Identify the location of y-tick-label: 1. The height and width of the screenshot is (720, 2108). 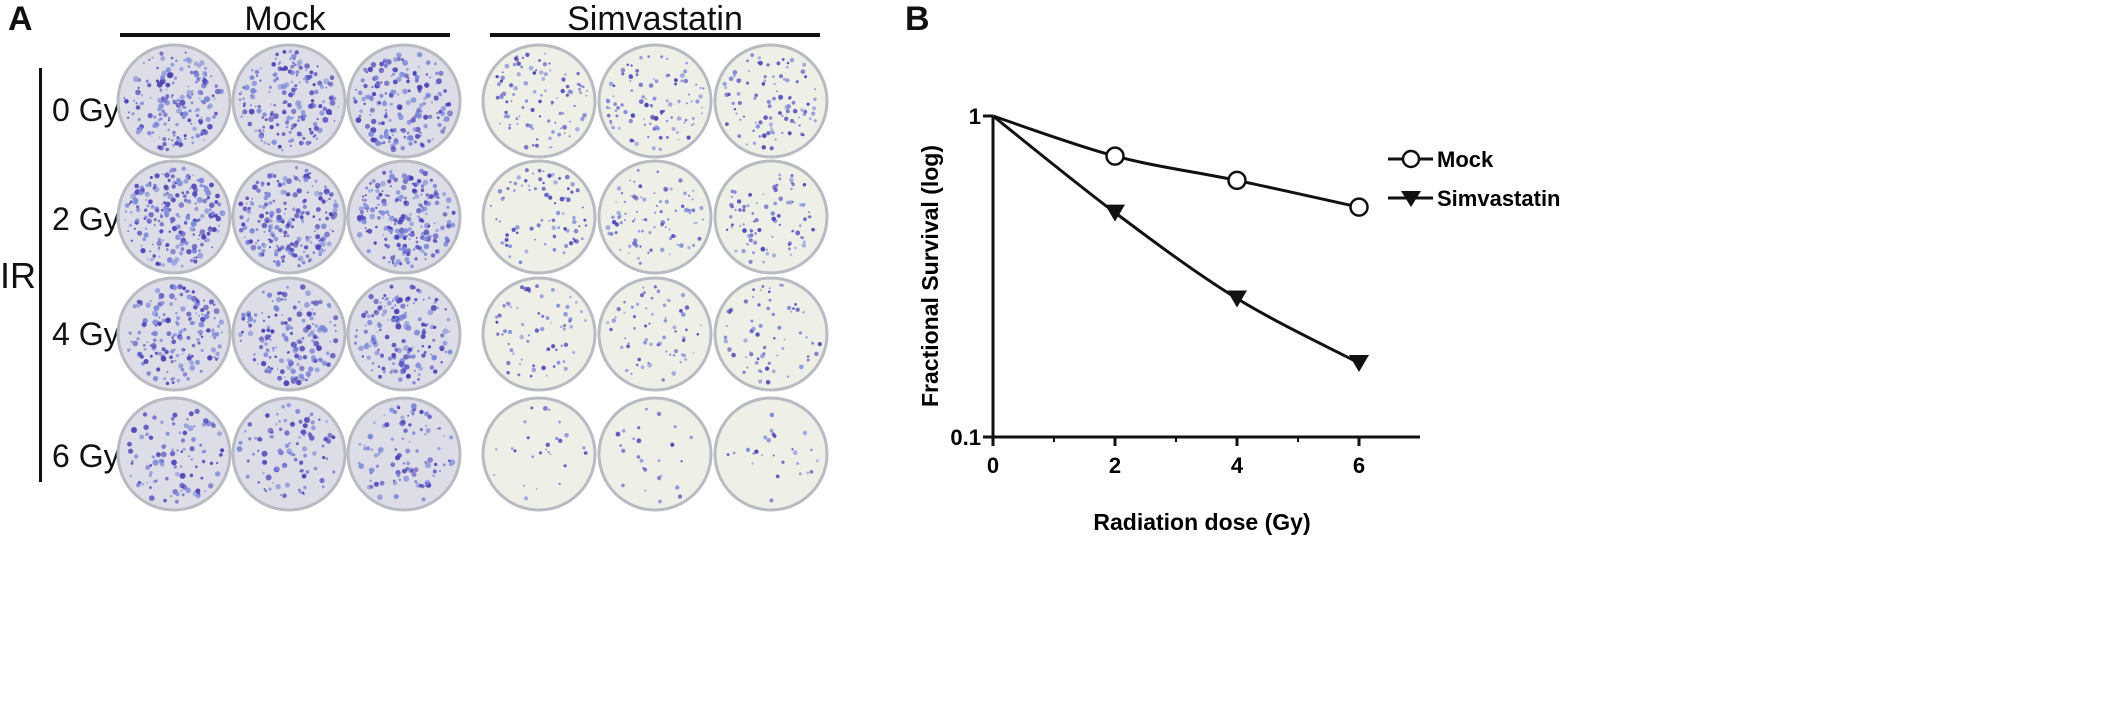
(975, 116).